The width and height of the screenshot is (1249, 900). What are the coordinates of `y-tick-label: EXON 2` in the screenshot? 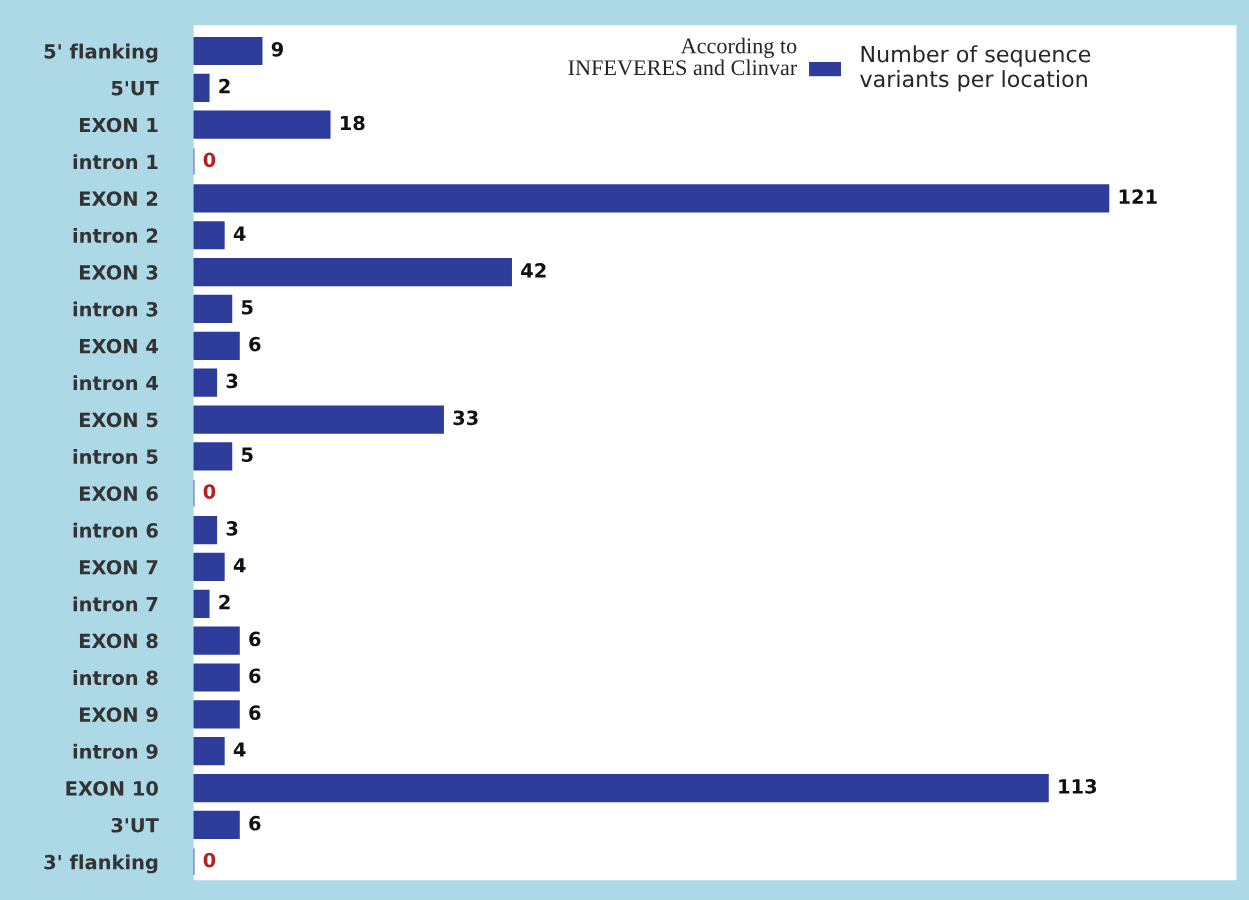 It's located at (118, 199).